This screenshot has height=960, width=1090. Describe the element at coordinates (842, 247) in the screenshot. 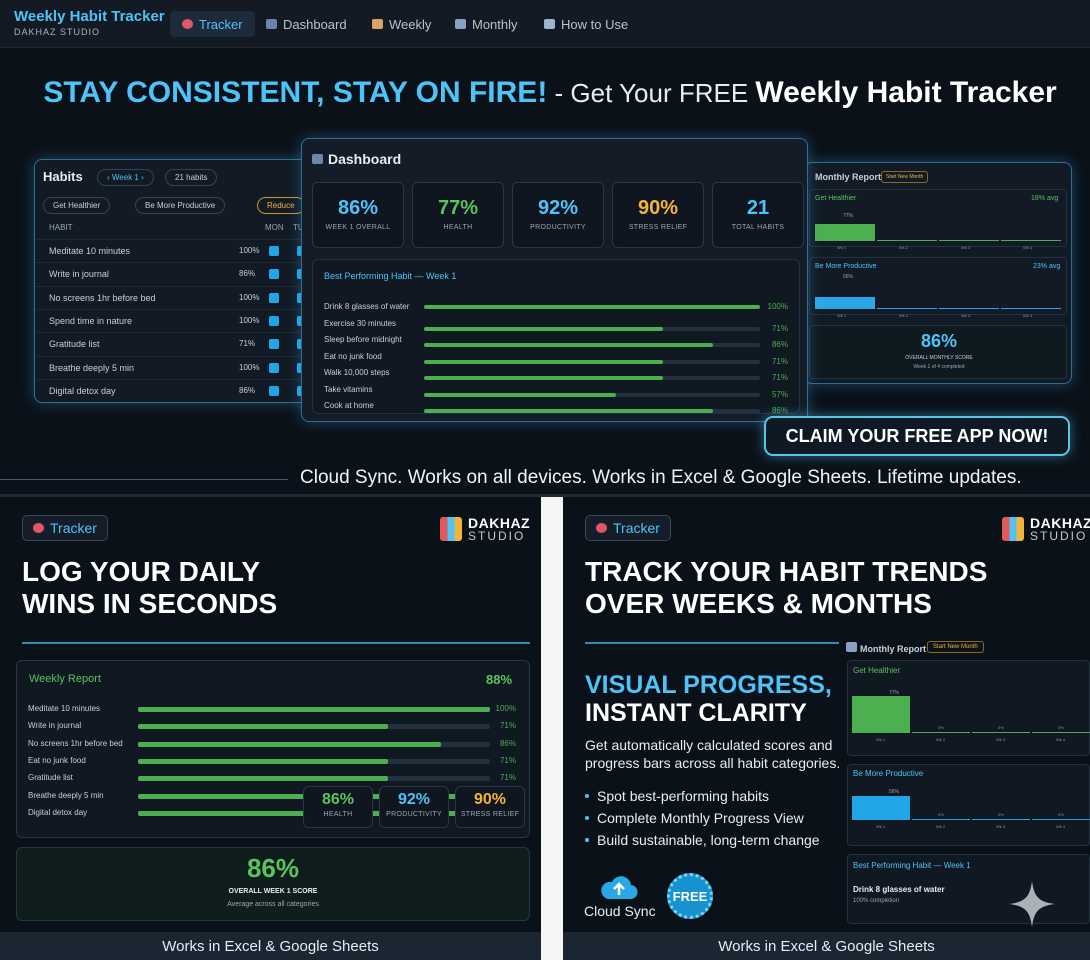

I see `monthly-week-label: Wk 1` at that location.